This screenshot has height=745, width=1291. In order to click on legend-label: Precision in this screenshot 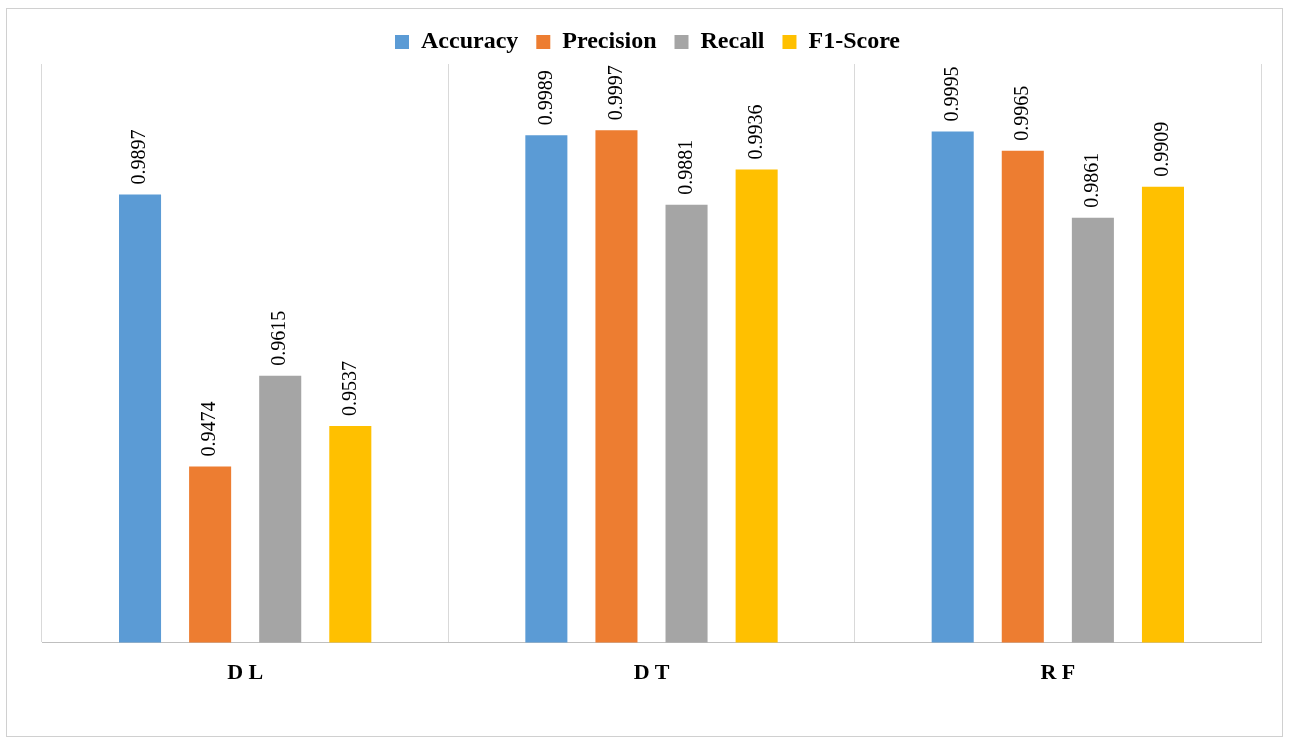, I will do `click(609, 40)`.